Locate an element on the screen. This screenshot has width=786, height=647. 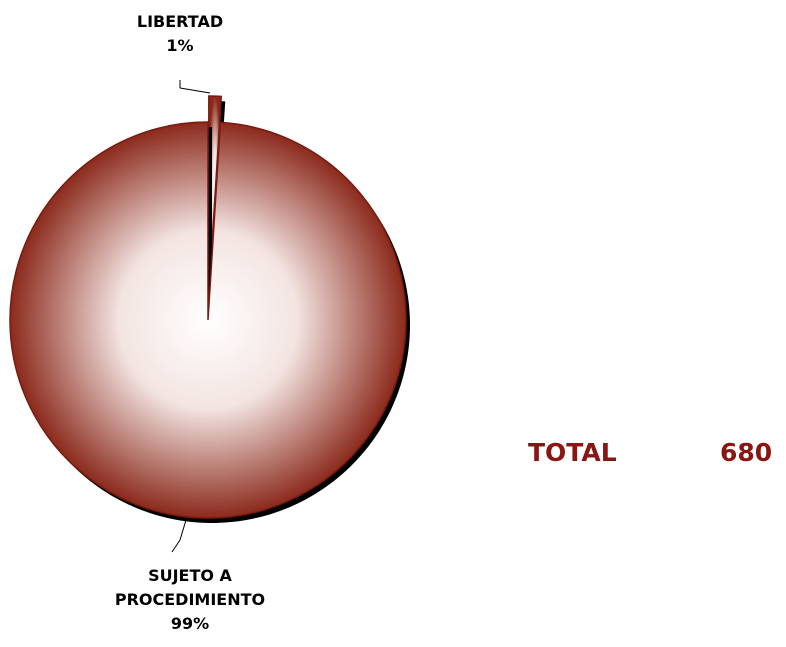
value-label: 99% is located at coordinates (190, 623).